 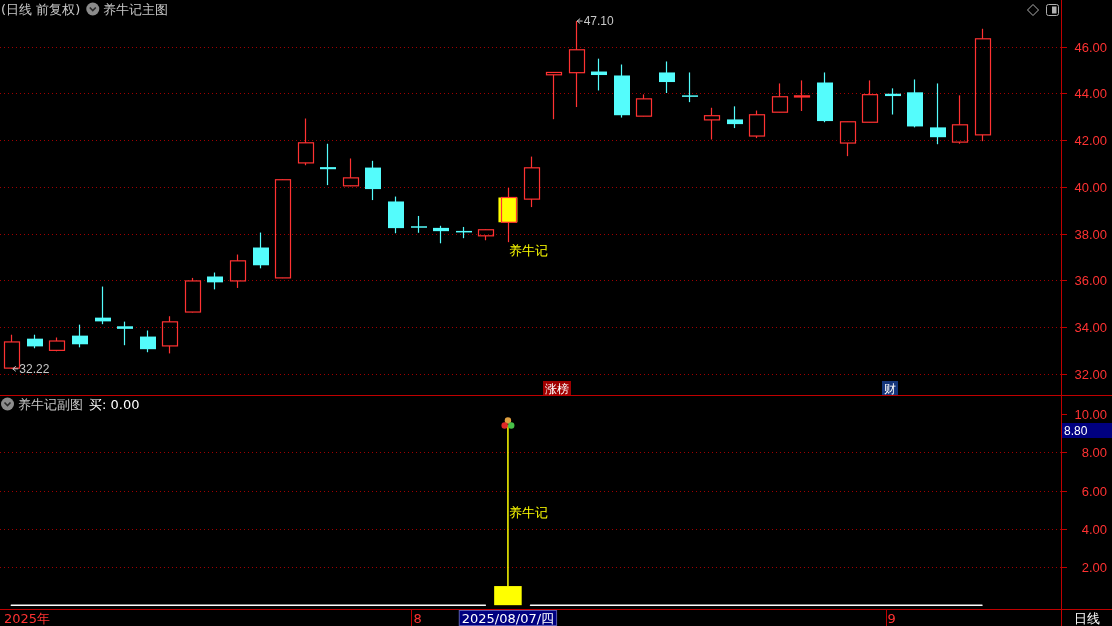 I want to click on chart-subtitle: 养牛记主图, so click(x=136, y=9).